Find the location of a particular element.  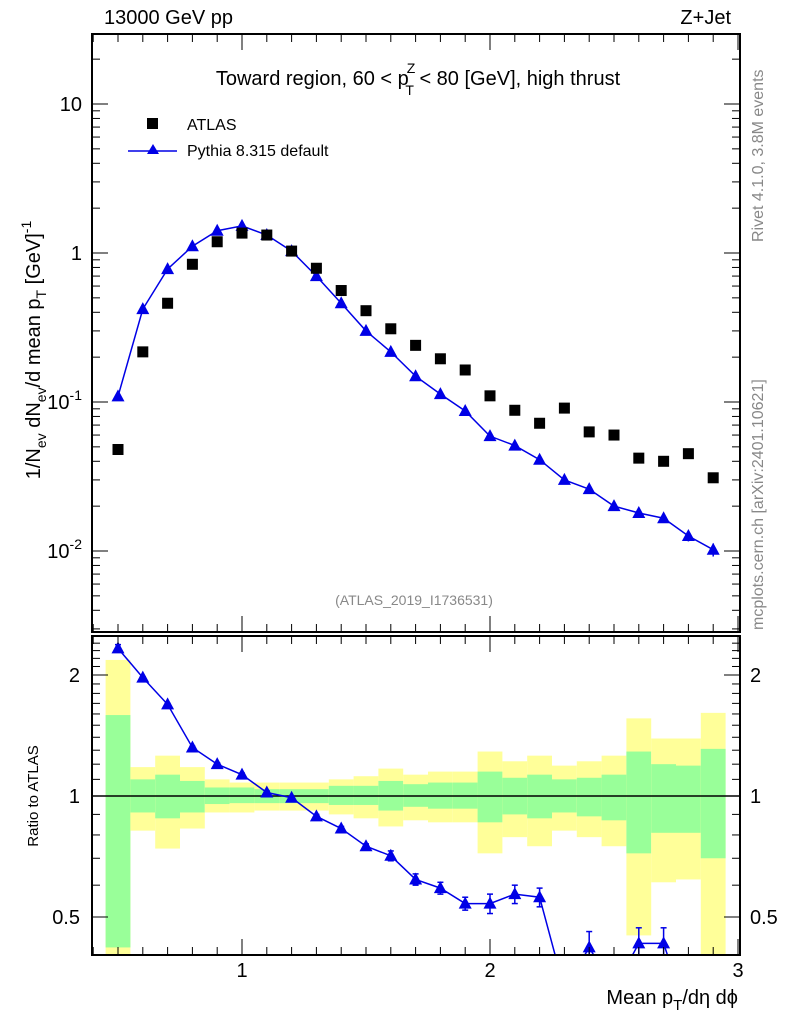

ratio-y-tick-label-right: 2 is located at coordinates (755, 676).